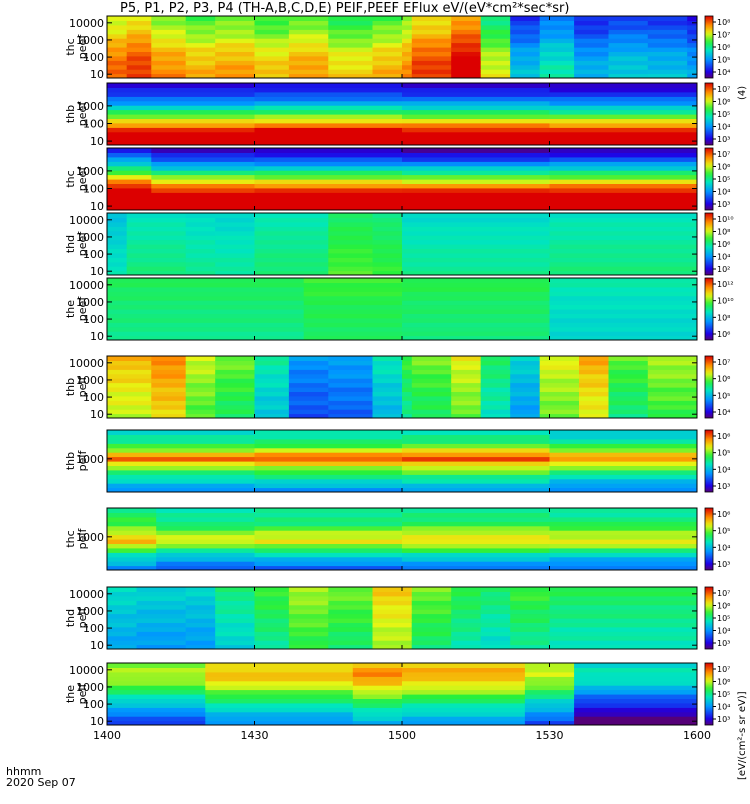 The image size is (750, 804). What do you see at coordinates (70, 387) in the screenshot?
I see `y-label-probe: thb` at bounding box center [70, 387].